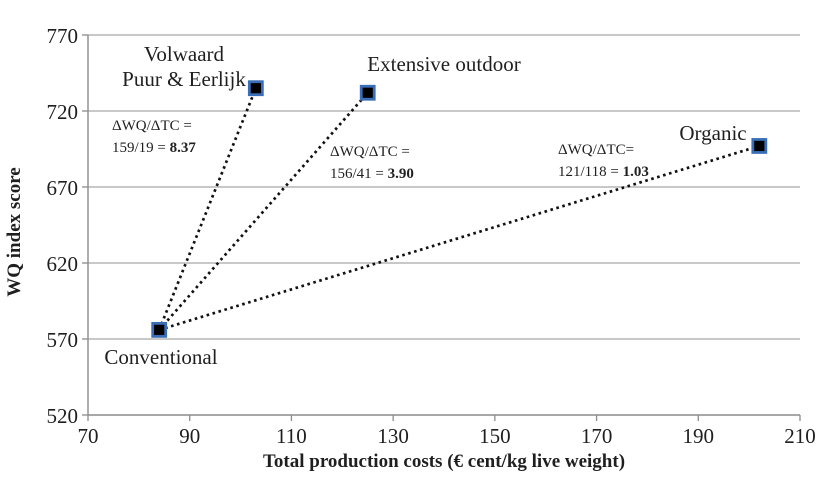 The height and width of the screenshot is (496, 840). I want to click on point-label: Extensive outdoor, so click(444, 64).